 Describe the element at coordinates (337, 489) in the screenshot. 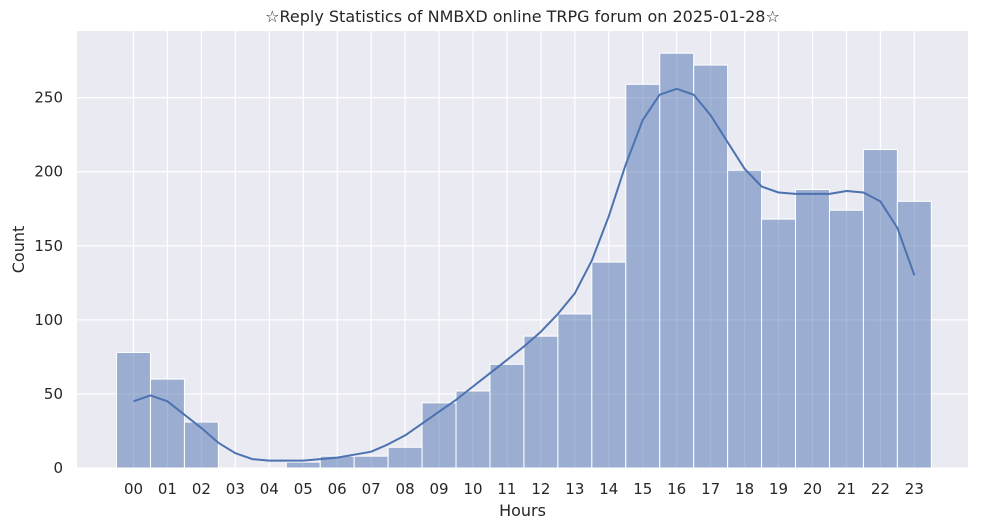

I see `x-tick-label-06: 06` at that location.